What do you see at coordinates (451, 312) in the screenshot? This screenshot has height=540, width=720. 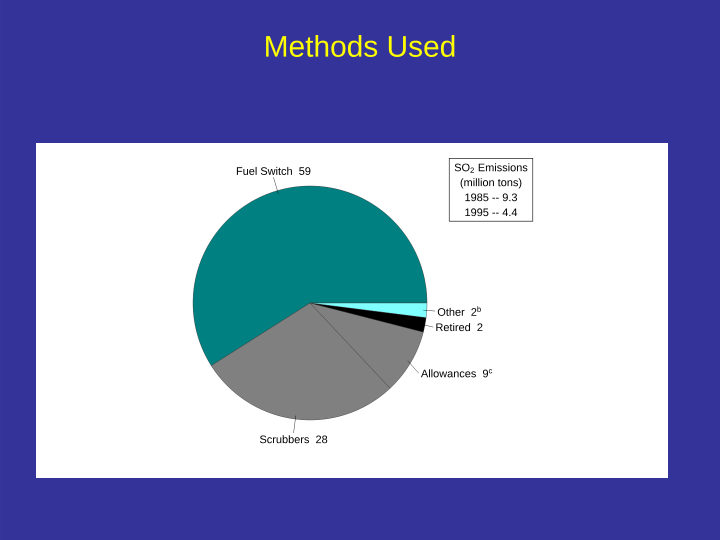 I see `slice-label: Other` at bounding box center [451, 312].